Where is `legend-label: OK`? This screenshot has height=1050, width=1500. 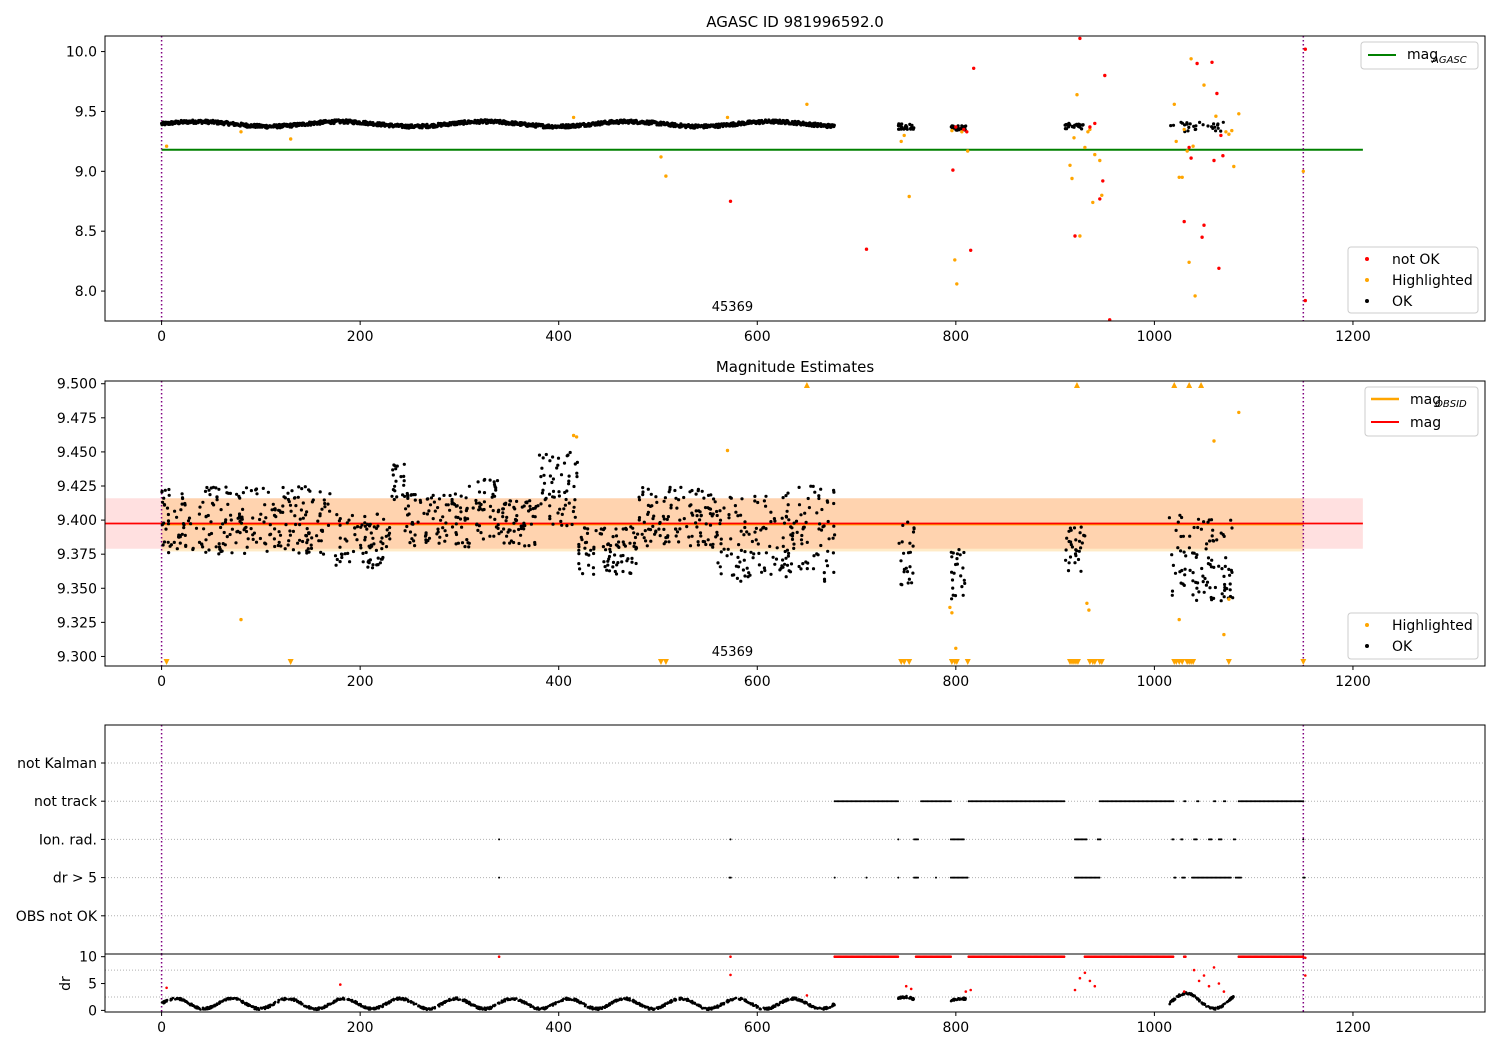
legend-label: OK is located at coordinates (1402, 647).